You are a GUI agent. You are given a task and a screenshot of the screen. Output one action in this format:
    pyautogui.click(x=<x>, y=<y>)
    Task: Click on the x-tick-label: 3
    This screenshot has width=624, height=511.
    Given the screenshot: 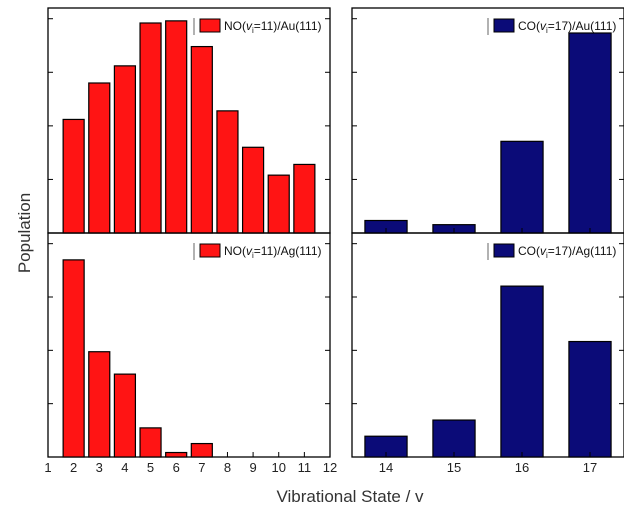 What is the action you would take?
    pyautogui.click(x=99, y=467)
    